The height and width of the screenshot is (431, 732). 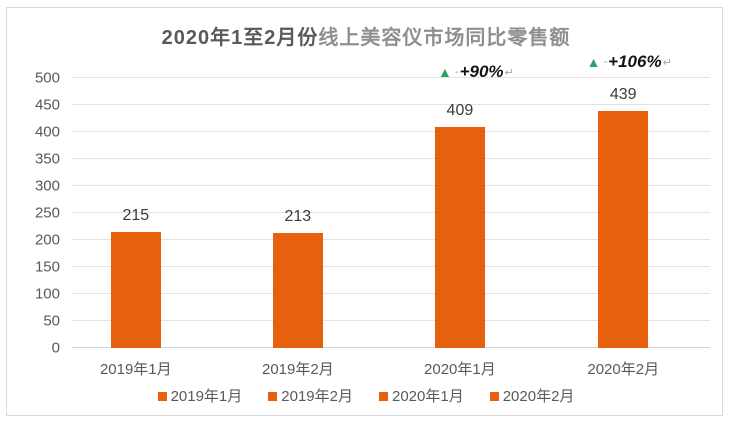 What do you see at coordinates (206, 396) in the screenshot?
I see `legend-label: 2019年1月` at bounding box center [206, 396].